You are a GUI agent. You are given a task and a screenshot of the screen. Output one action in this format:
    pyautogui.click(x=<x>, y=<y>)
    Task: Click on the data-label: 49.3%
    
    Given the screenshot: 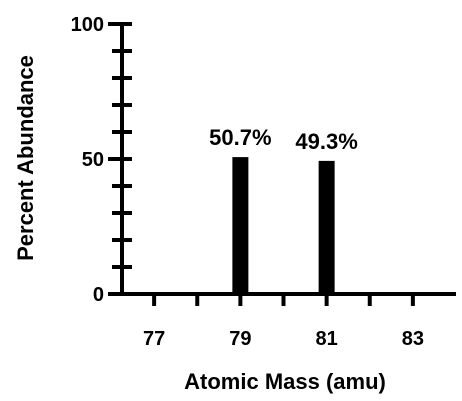 What is the action you would take?
    pyautogui.click(x=326, y=141)
    